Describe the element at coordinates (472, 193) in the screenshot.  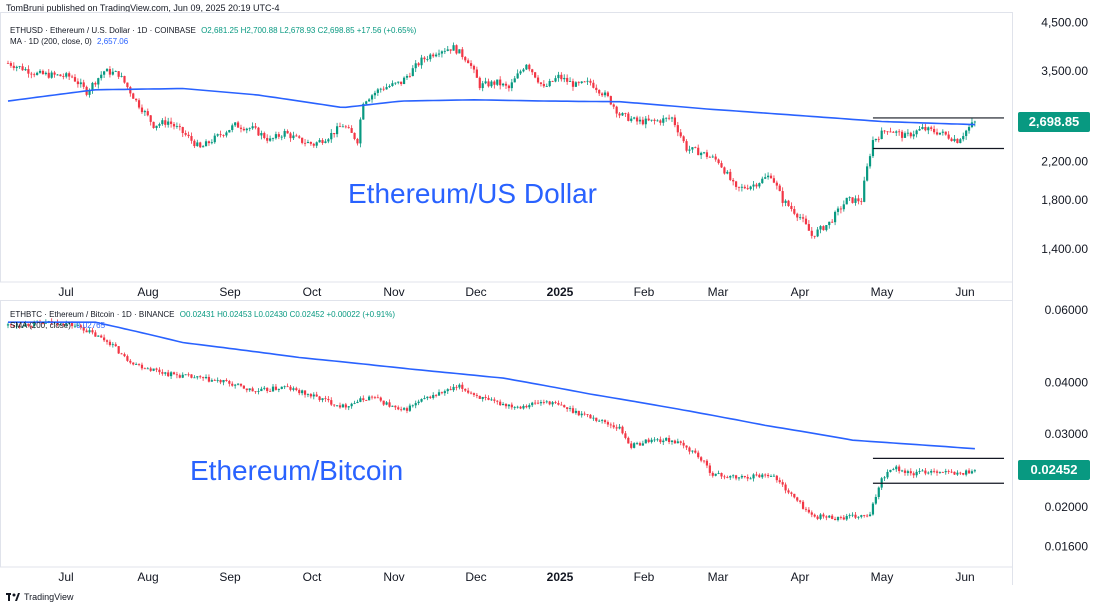
I see `ethusd-annotation: Ethereum/US Dollar` at that location.